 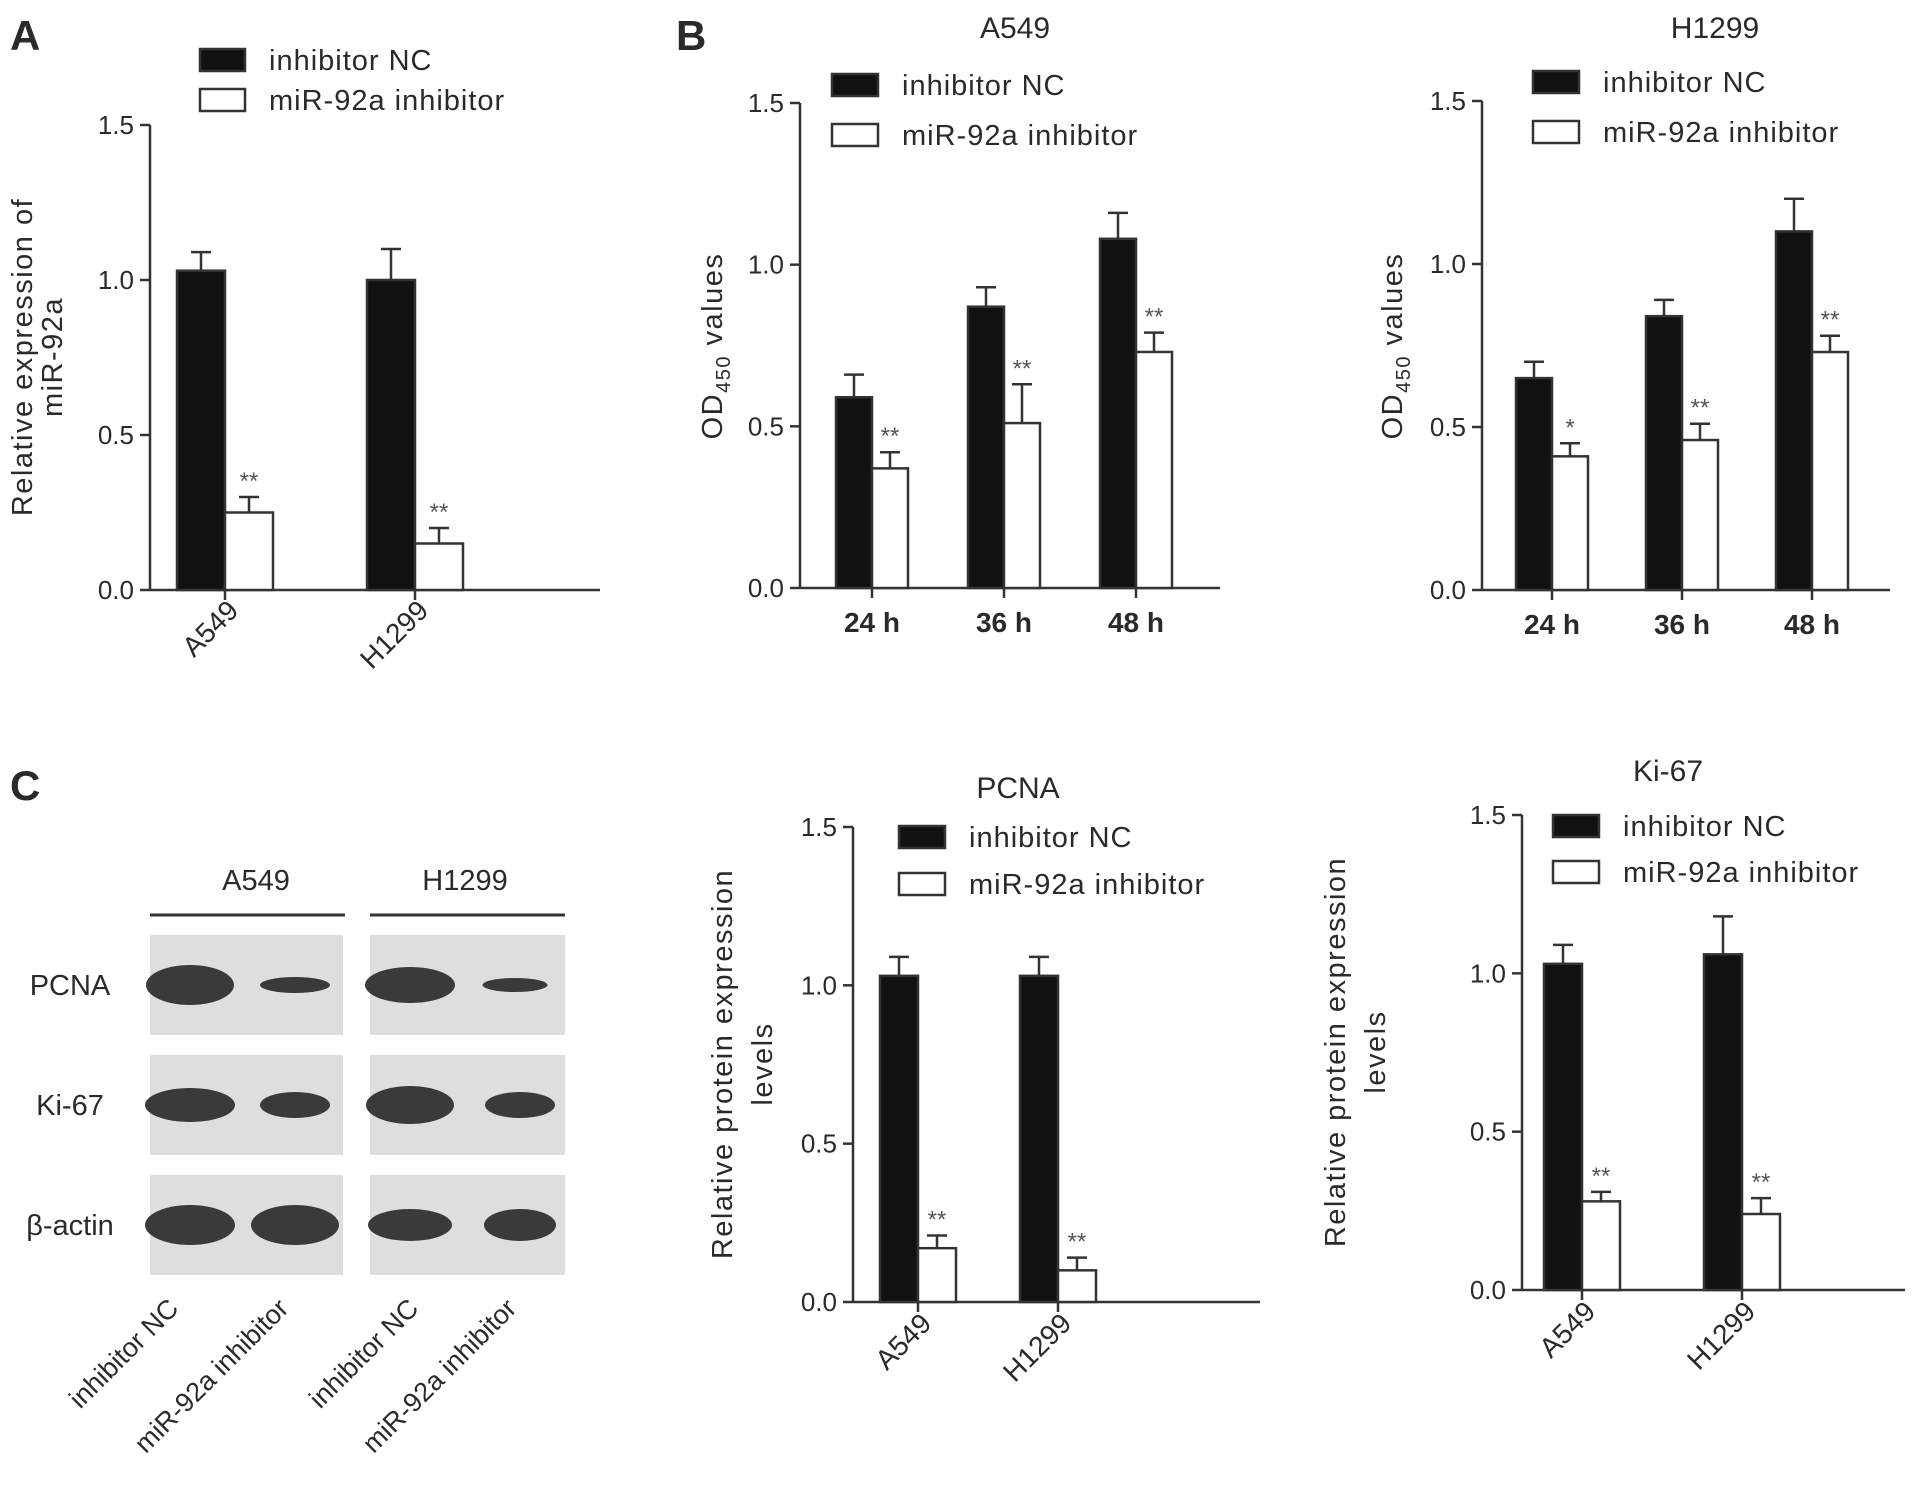 What do you see at coordinates (70, 1106) in the screenshot?
I see `blot-protein-label: Ki-67` at bounding box center [70, 1106].